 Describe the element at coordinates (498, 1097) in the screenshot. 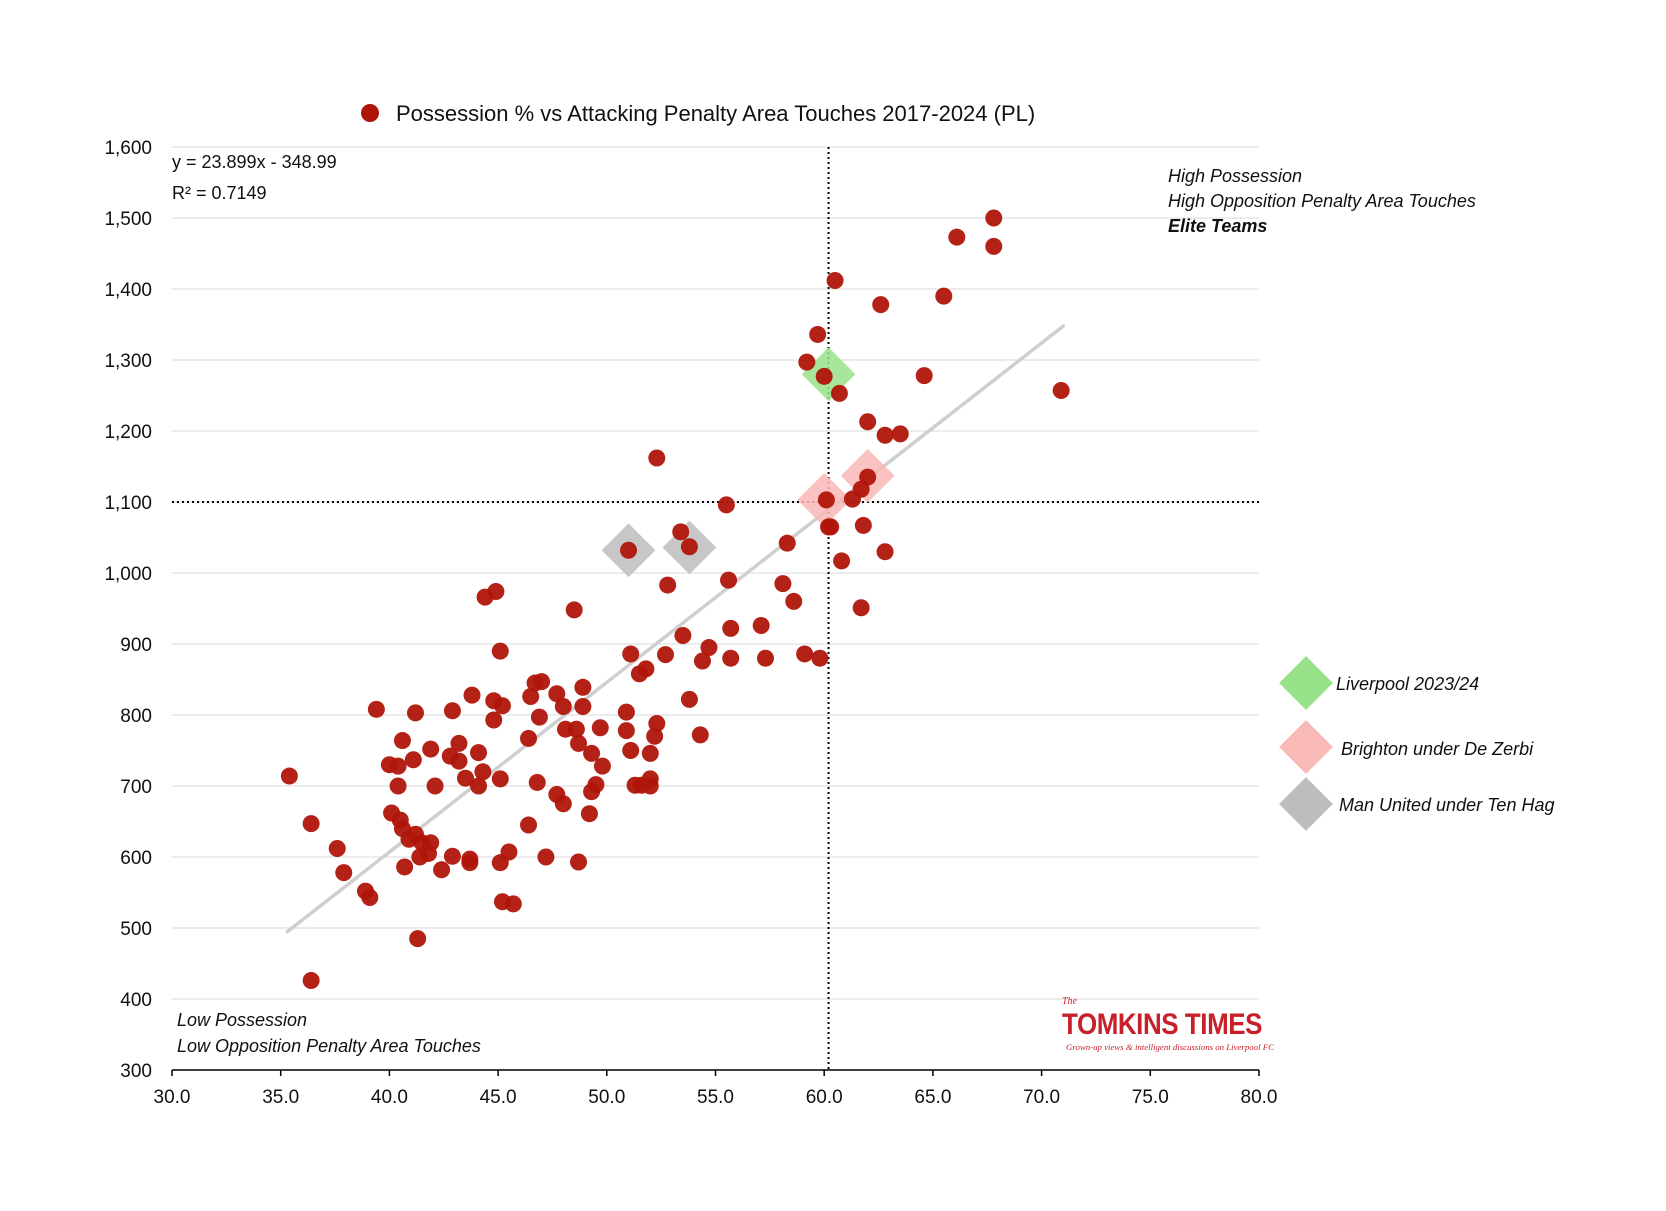

I see `x-tick-label: 45.0` at that location.